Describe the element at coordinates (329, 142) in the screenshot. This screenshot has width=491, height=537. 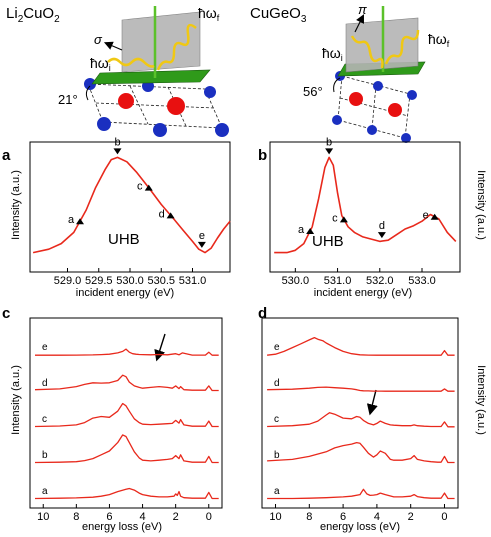
I see `marker-label-b: b` at that location.